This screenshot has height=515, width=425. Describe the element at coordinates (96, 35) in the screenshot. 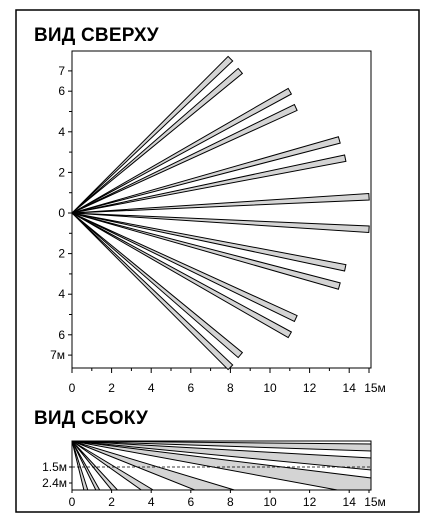

I see `top-view-title: ВИД СВЕРХУ` at that location.